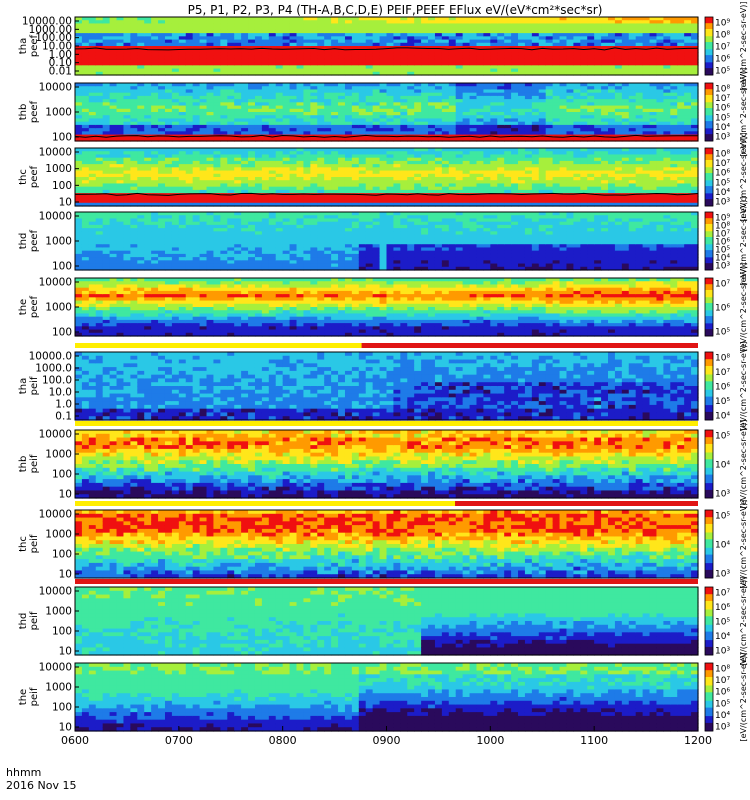  I want to click on colorbar-tick-label: 10⁴, so click(722, 128).